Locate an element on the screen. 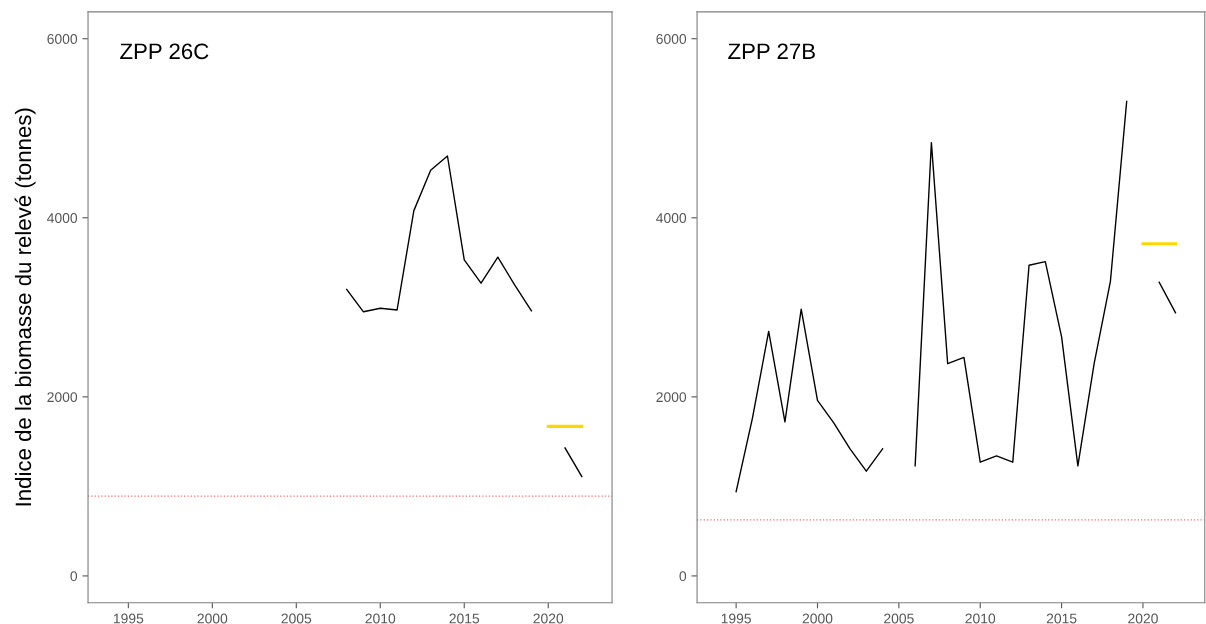 The height and width of the screenshot is (624, 1206). y-axis-title: Indice de la biomasse du relevé (tonnes) is located at coordinates (25, 307).